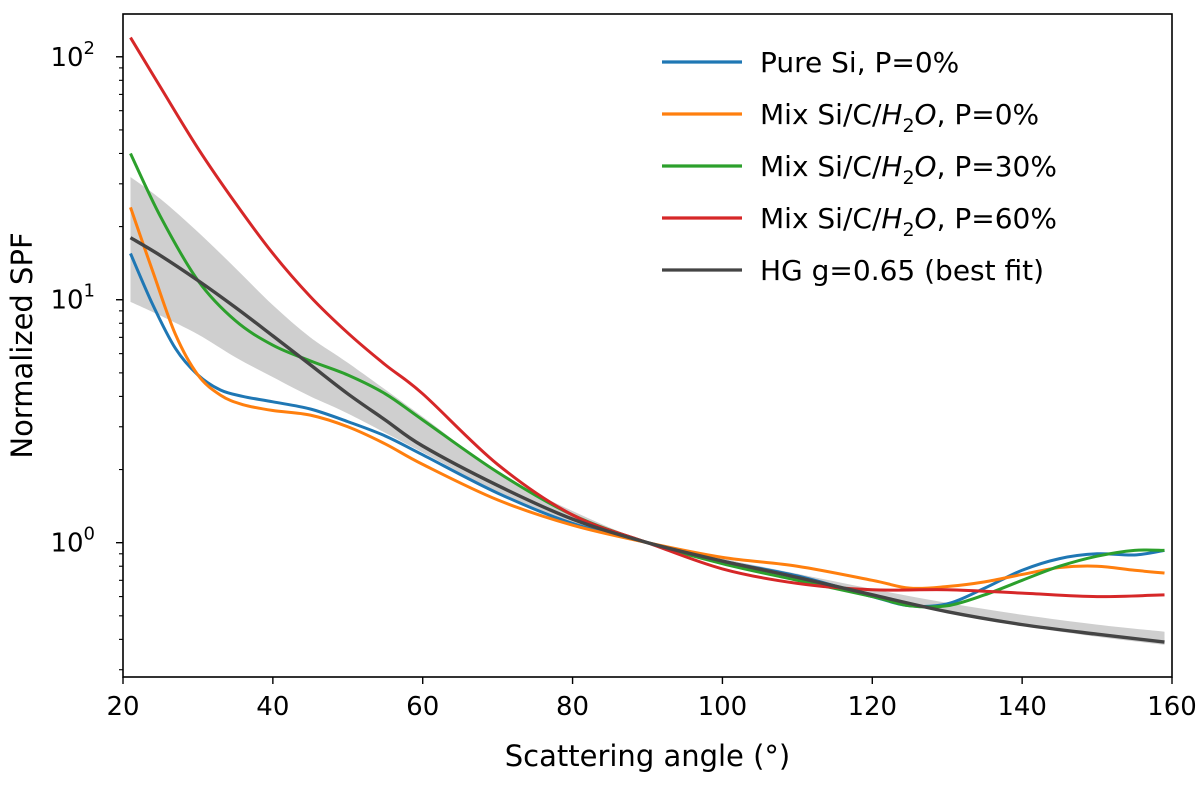 The image size is (1200, 790). What do you see at coordinates (72, 541) in the screenshot?
I see `y-tick-label: 10⁰` at bounding box center [72, 541].